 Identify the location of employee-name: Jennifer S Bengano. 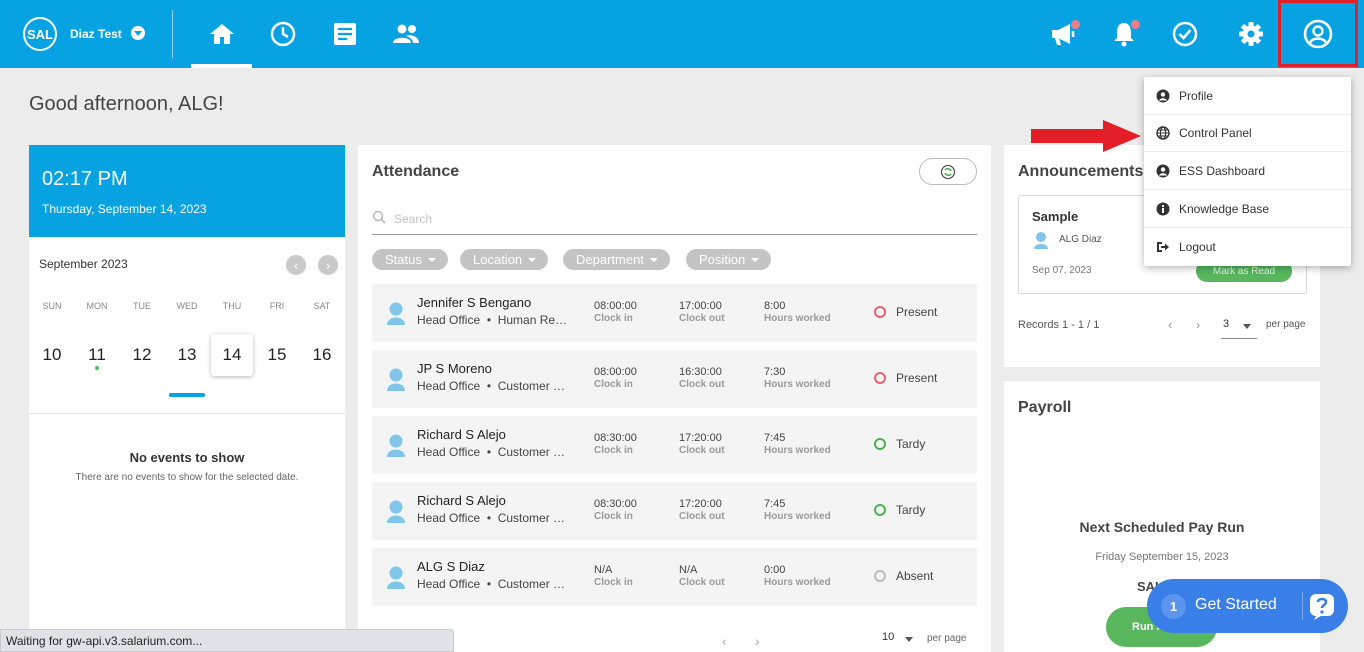
(474, 302).